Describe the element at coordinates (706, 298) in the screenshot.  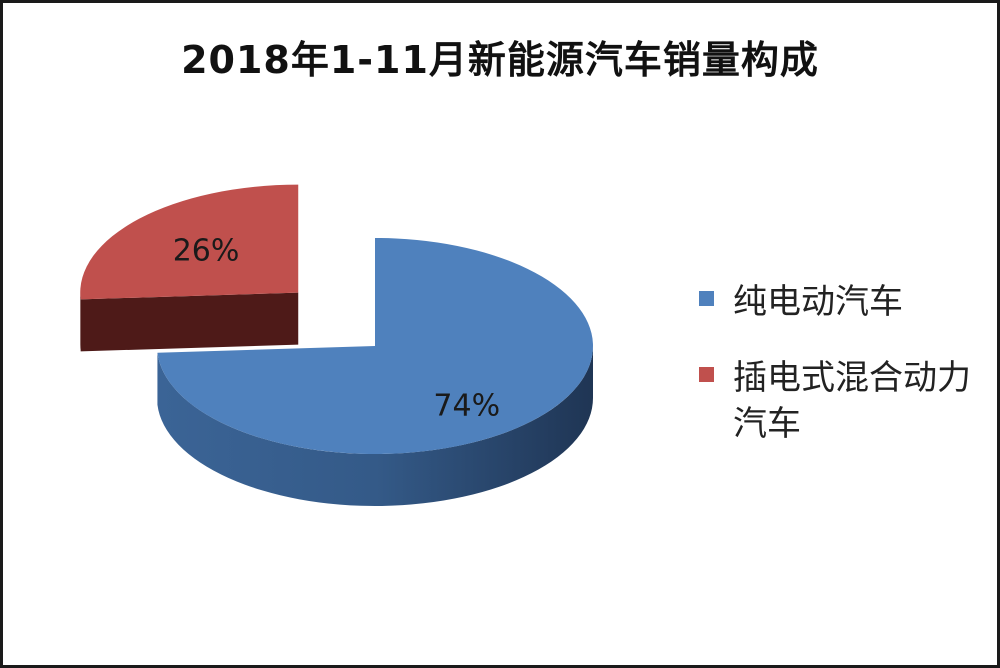
I see `legend-swatch-bev` at that location.